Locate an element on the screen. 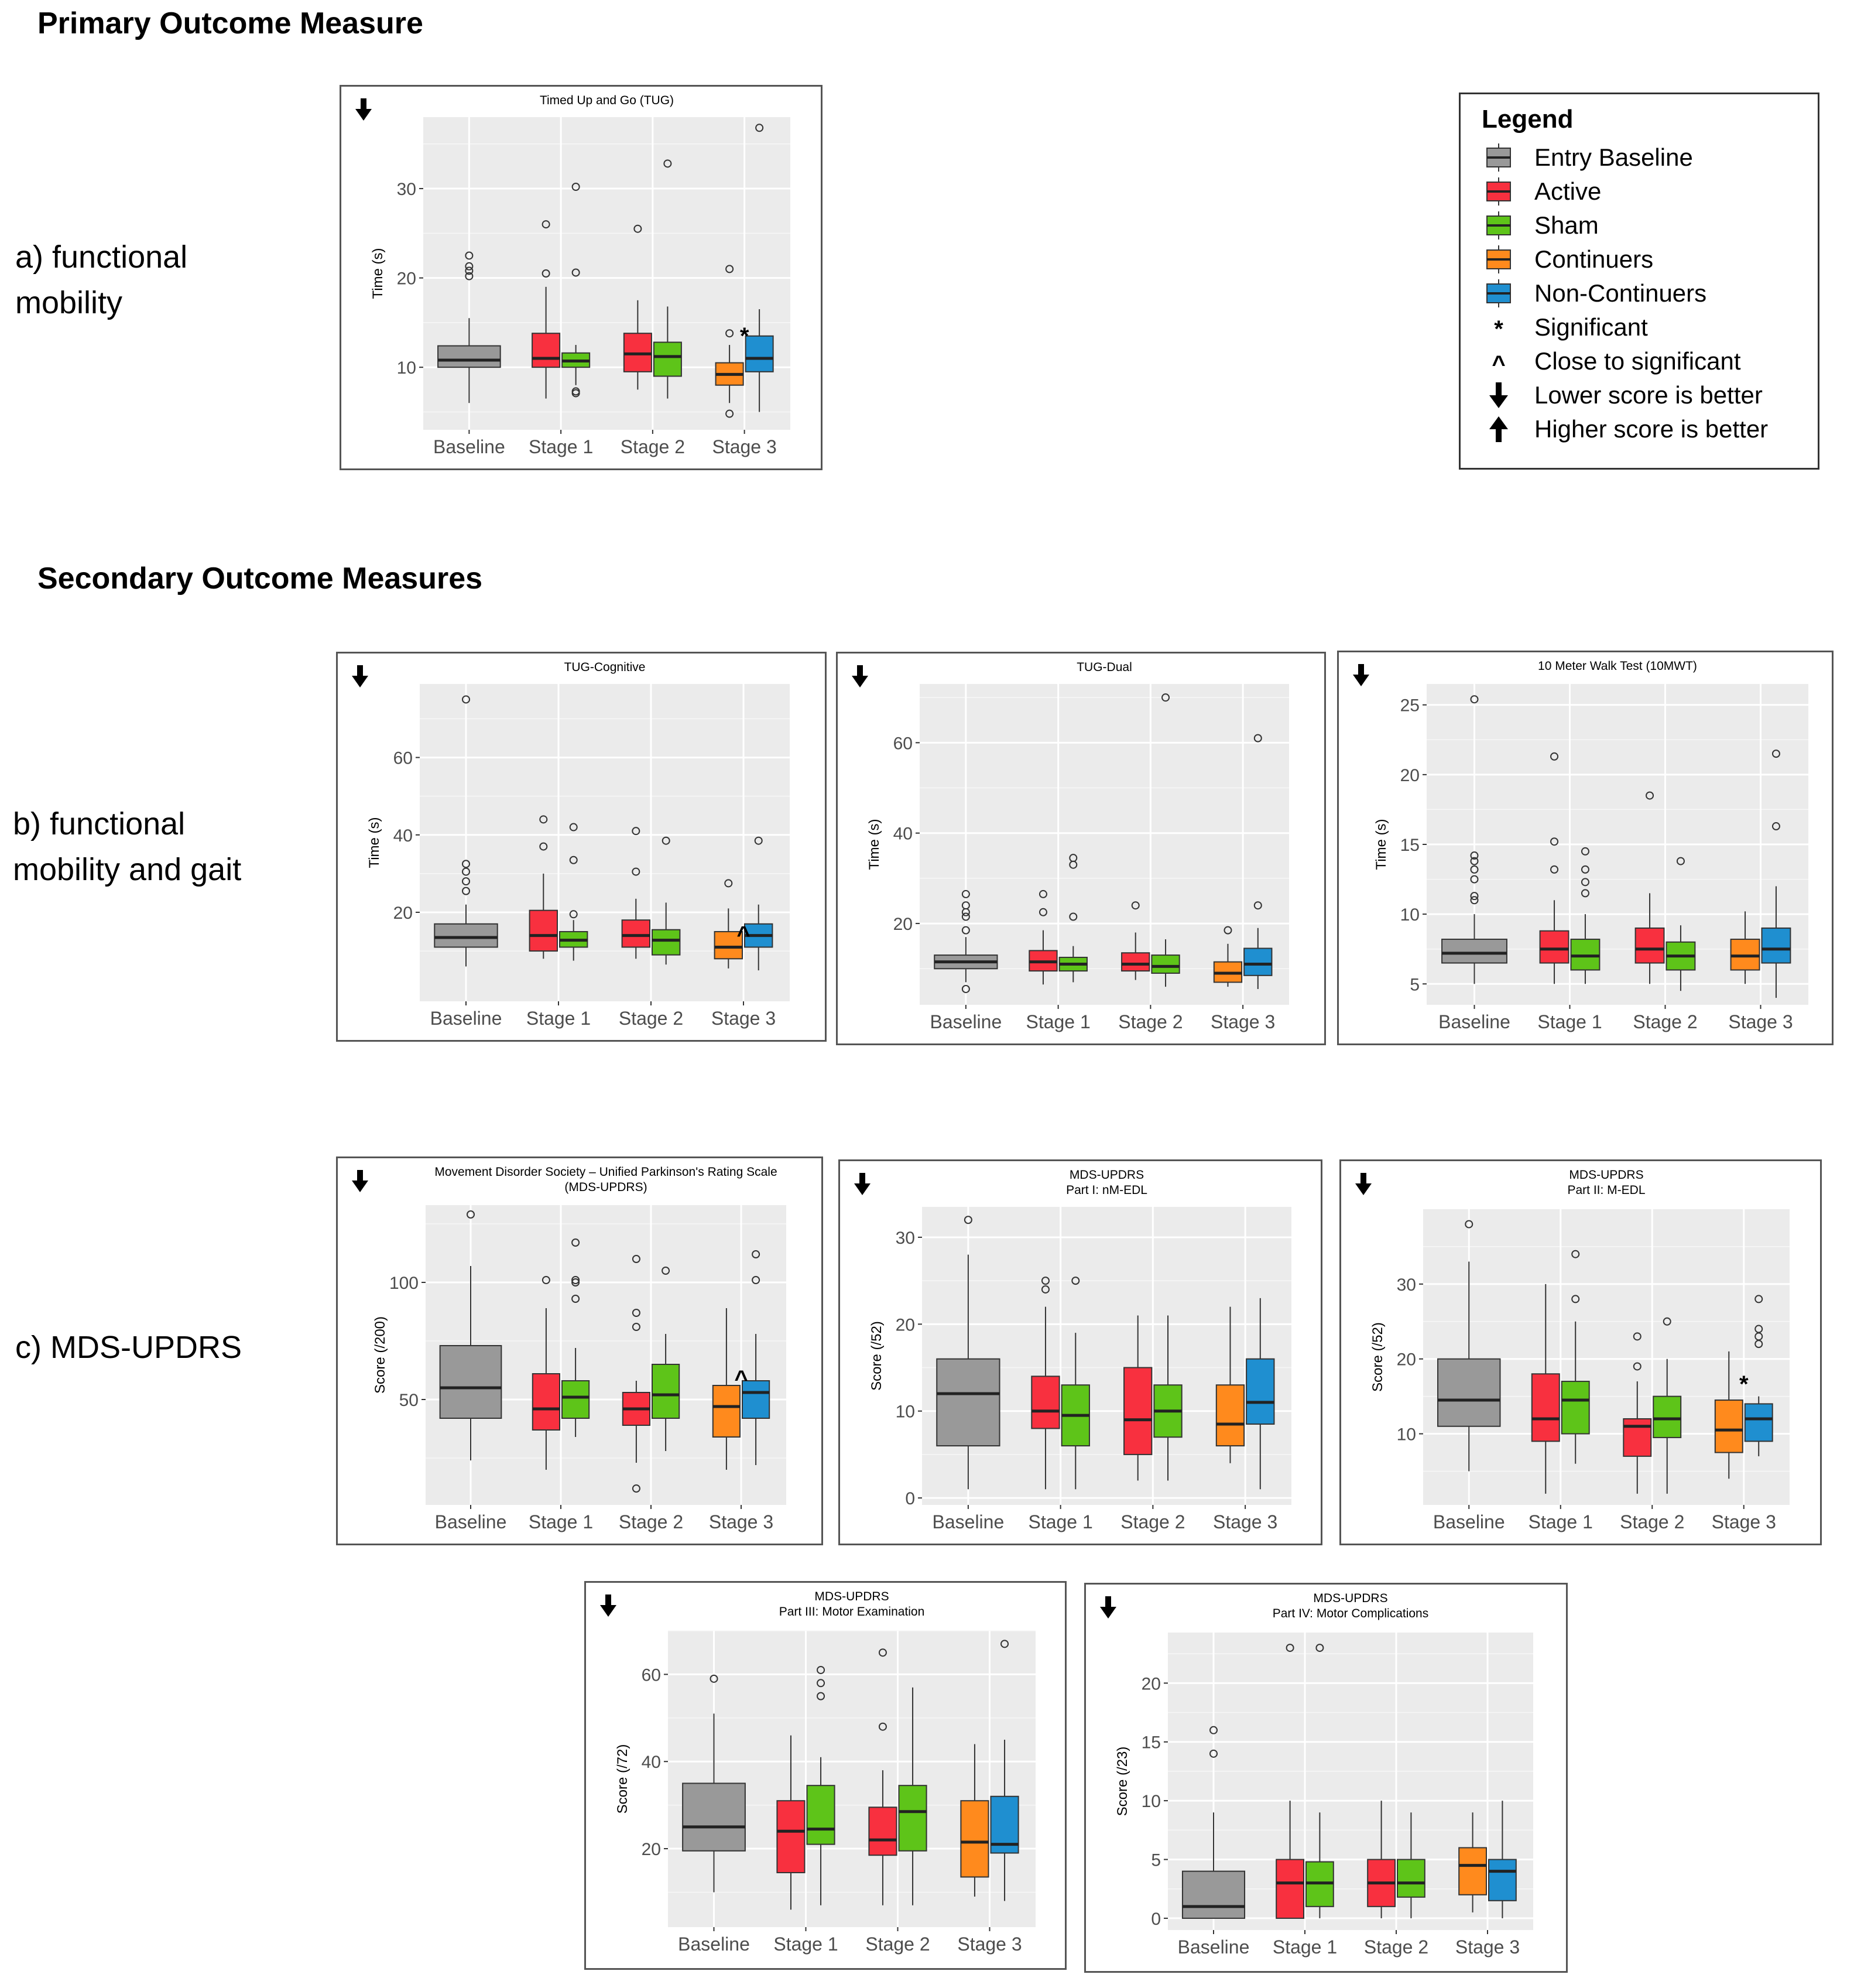 The height and width of the screenshot is (1988, 1854). y-axis-label: Score (/52) is located at coordinates (1378, 1357).